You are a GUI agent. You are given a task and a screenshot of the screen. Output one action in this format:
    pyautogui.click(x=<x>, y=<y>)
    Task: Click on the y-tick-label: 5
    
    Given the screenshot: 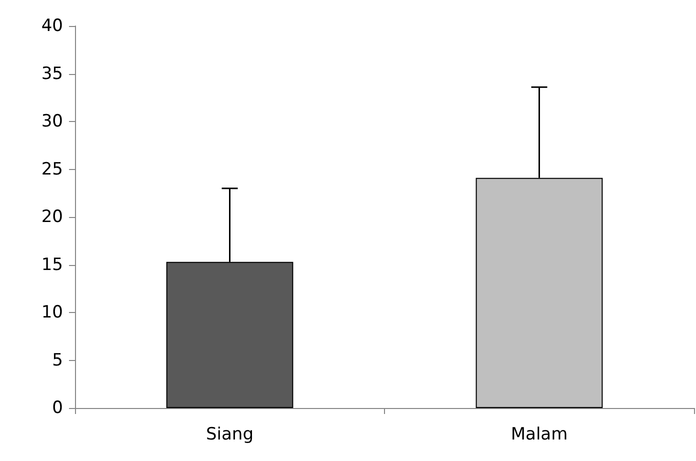 What is the action you would take?
    pyautogui.click(x=57, y=360)
    